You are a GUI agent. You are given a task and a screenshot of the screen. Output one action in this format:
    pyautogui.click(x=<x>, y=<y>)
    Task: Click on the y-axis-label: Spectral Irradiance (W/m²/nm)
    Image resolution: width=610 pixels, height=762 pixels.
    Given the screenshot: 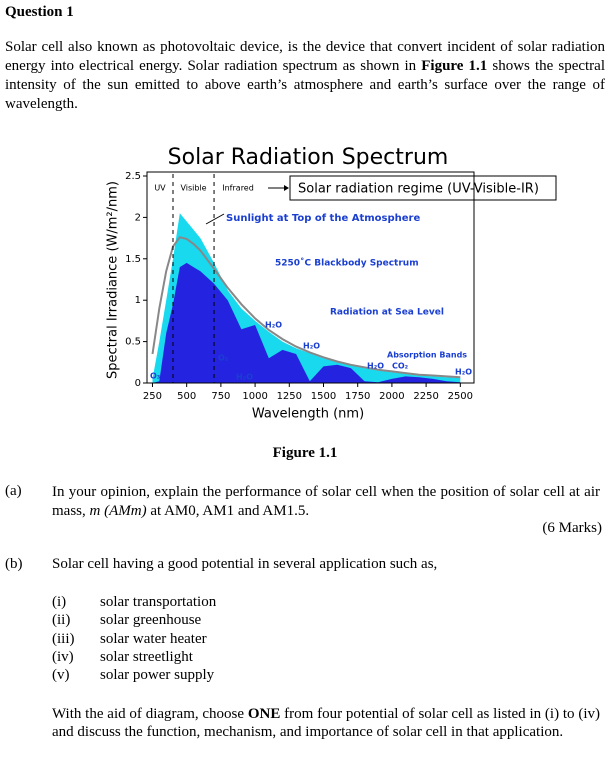 What is the action you would take?
    pyautogui.click(x=113, y=280)
    